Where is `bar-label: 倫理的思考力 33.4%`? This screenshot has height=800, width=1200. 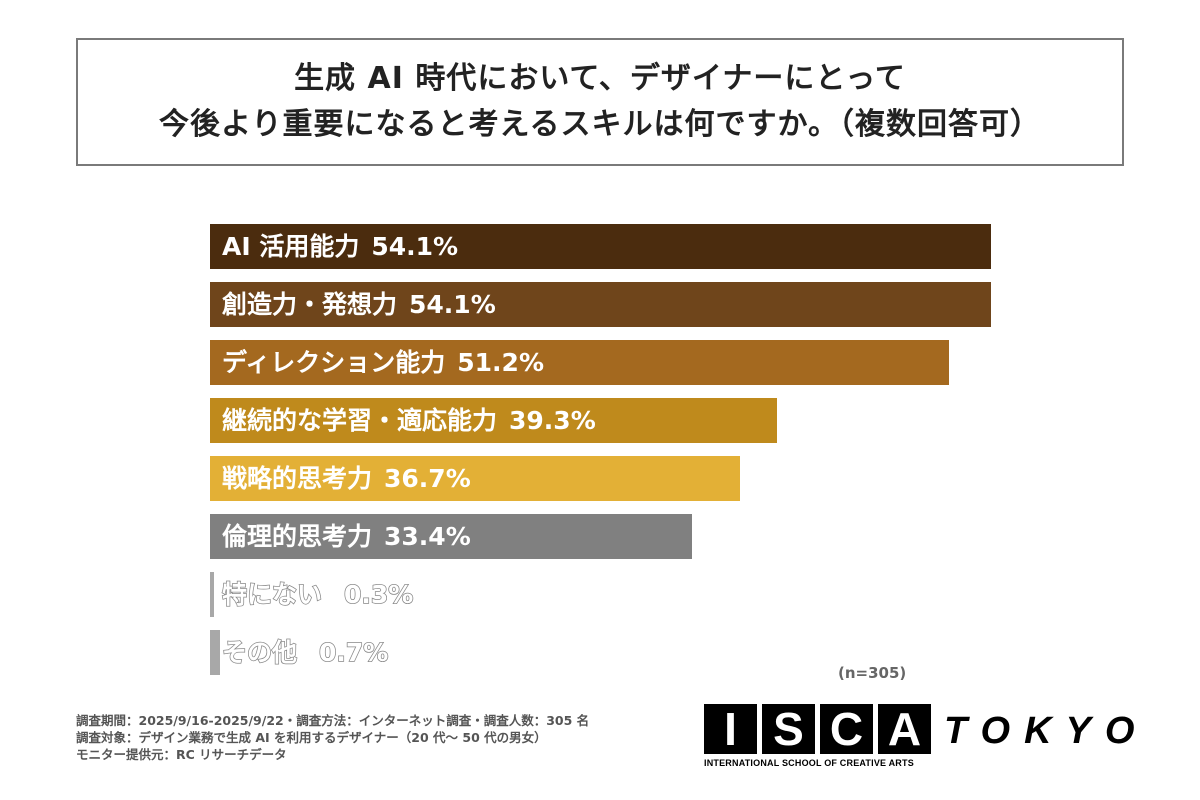 bar-label: 倫理的思考力 33.4% is located at coordinates (346, 536).